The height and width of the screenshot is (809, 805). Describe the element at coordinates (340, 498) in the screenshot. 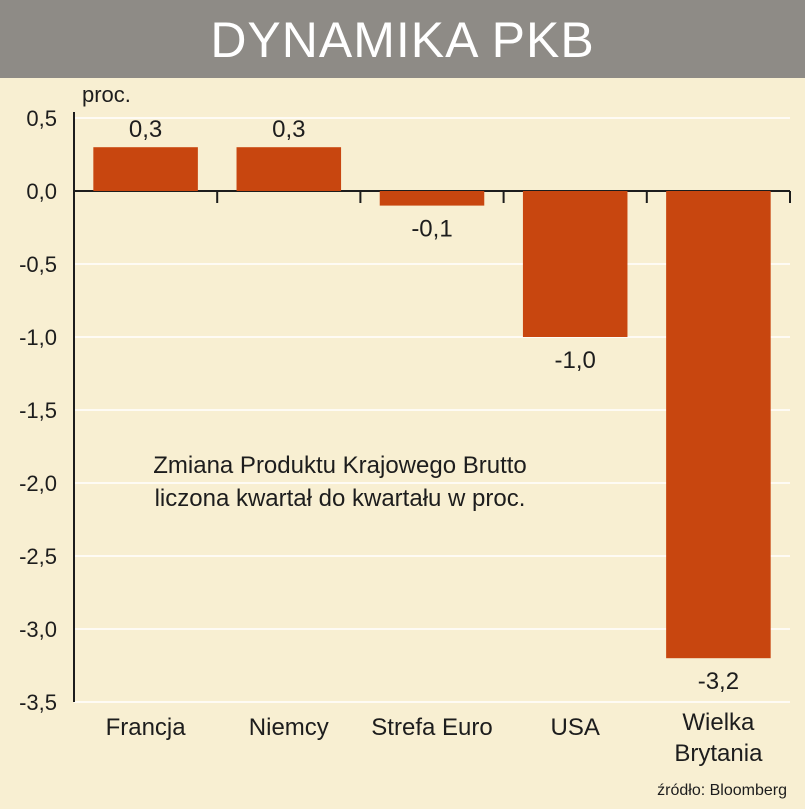

I see `chart-annotation-line: liczona kwartał do kwartału w proc.` at that location.